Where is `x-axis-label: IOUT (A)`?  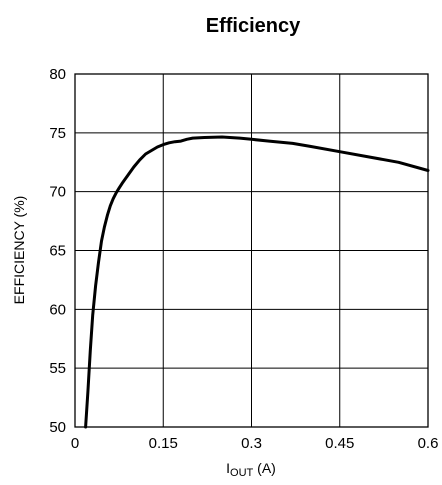 x-axis-label: IOUT (A) is located at coordinates (251, 469).